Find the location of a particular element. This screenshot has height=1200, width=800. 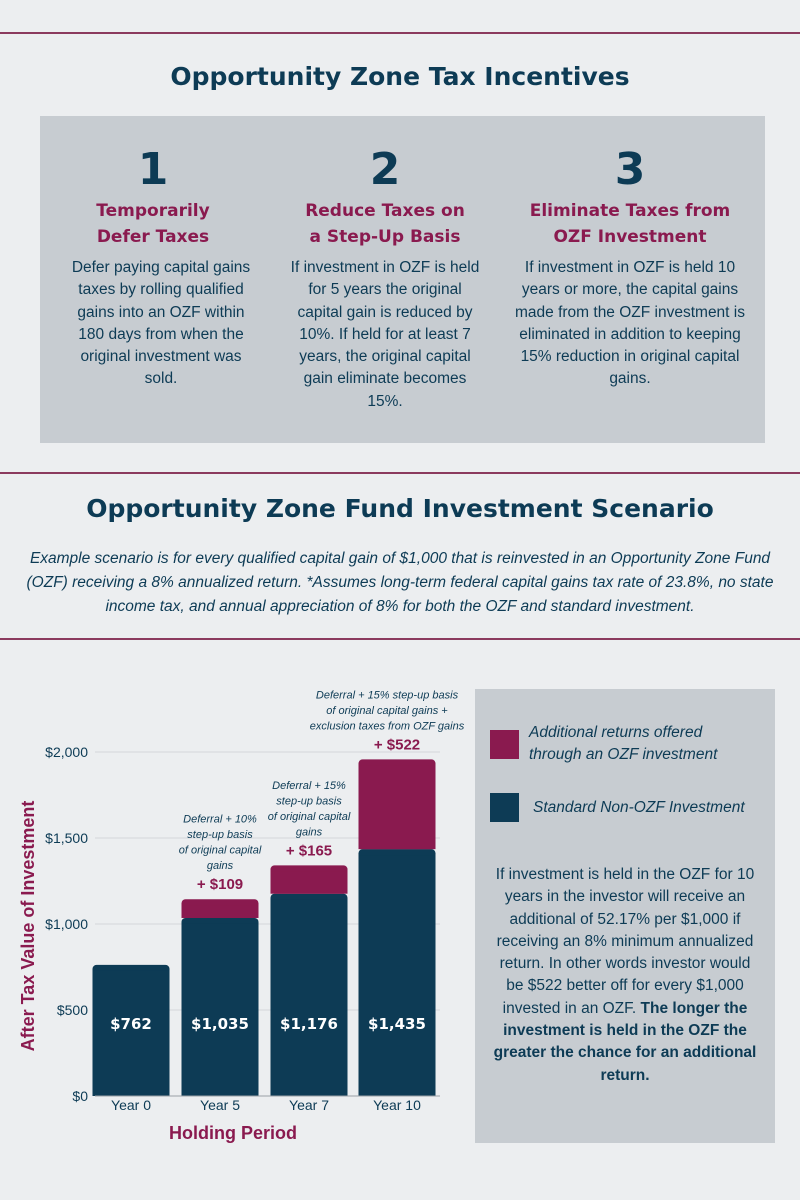

annotation-line: exclusion taxes from OZF gains is located at coordinates (387, 726).